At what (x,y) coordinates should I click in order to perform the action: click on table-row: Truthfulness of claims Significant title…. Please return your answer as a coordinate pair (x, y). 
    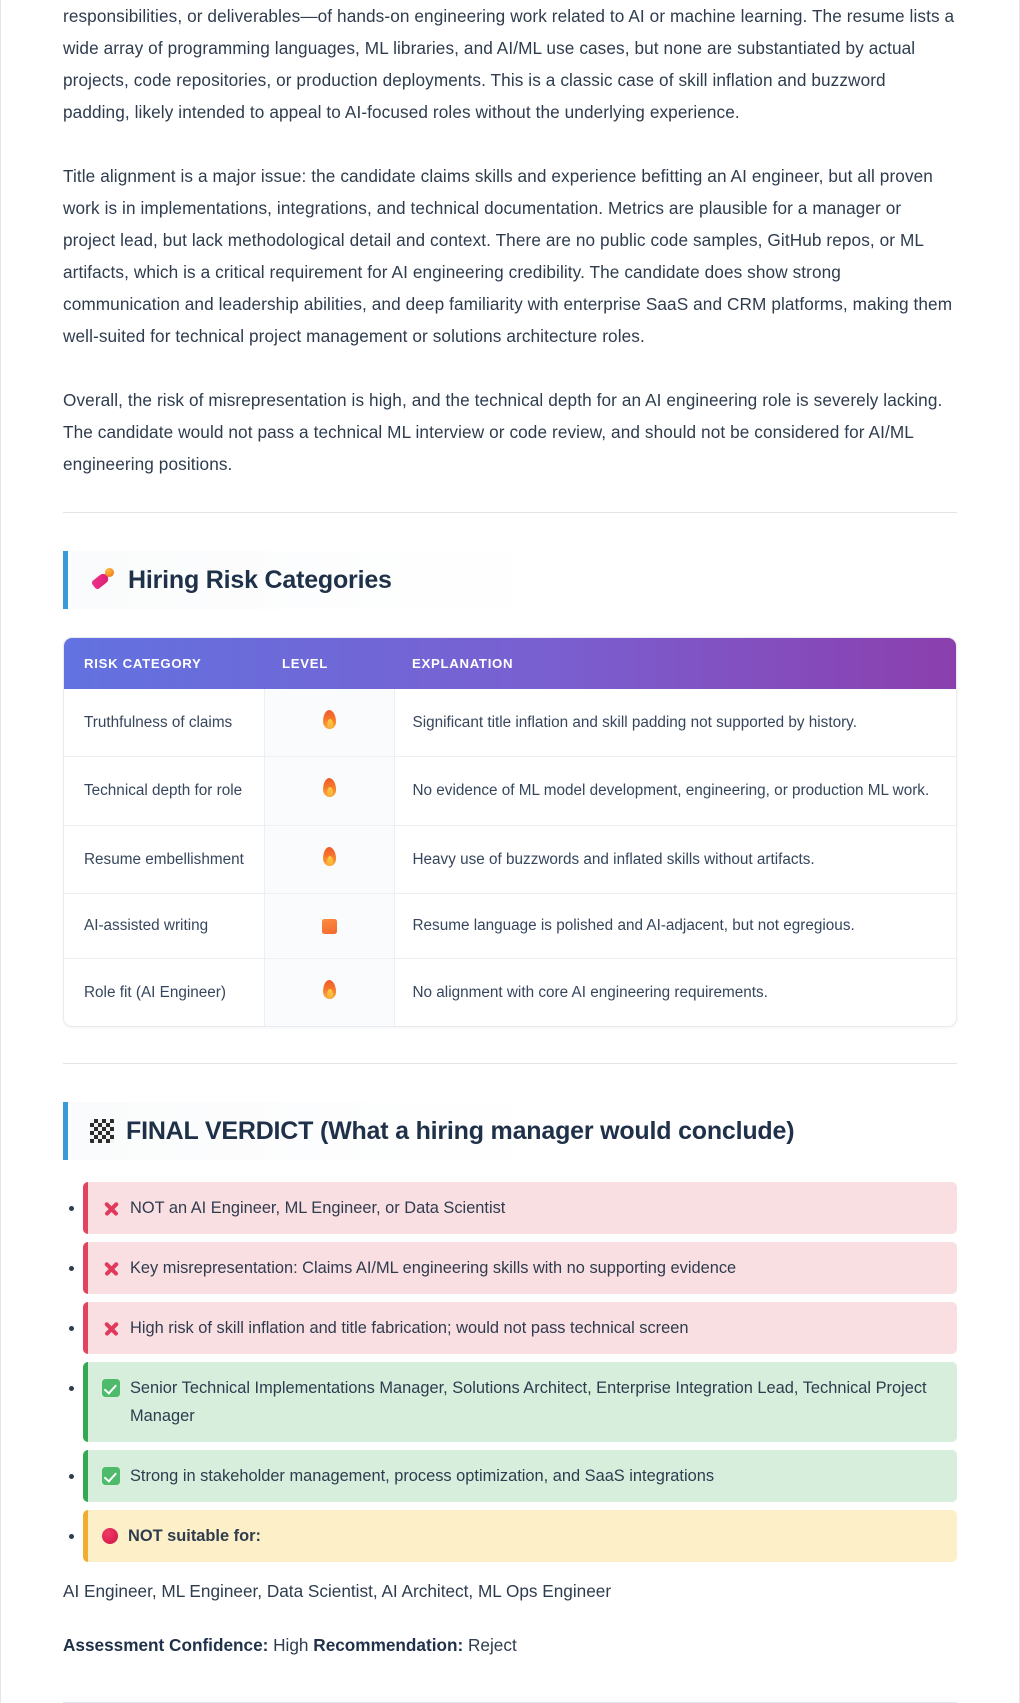
    Looking at the image, I should click on (510, 723).